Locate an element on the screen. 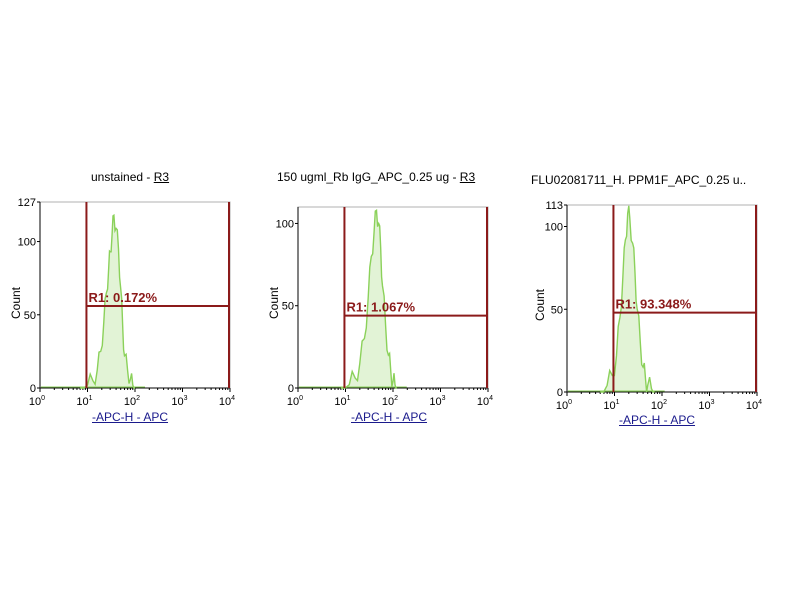  y-tick-label: 113 is located at coordinates (554, 206).